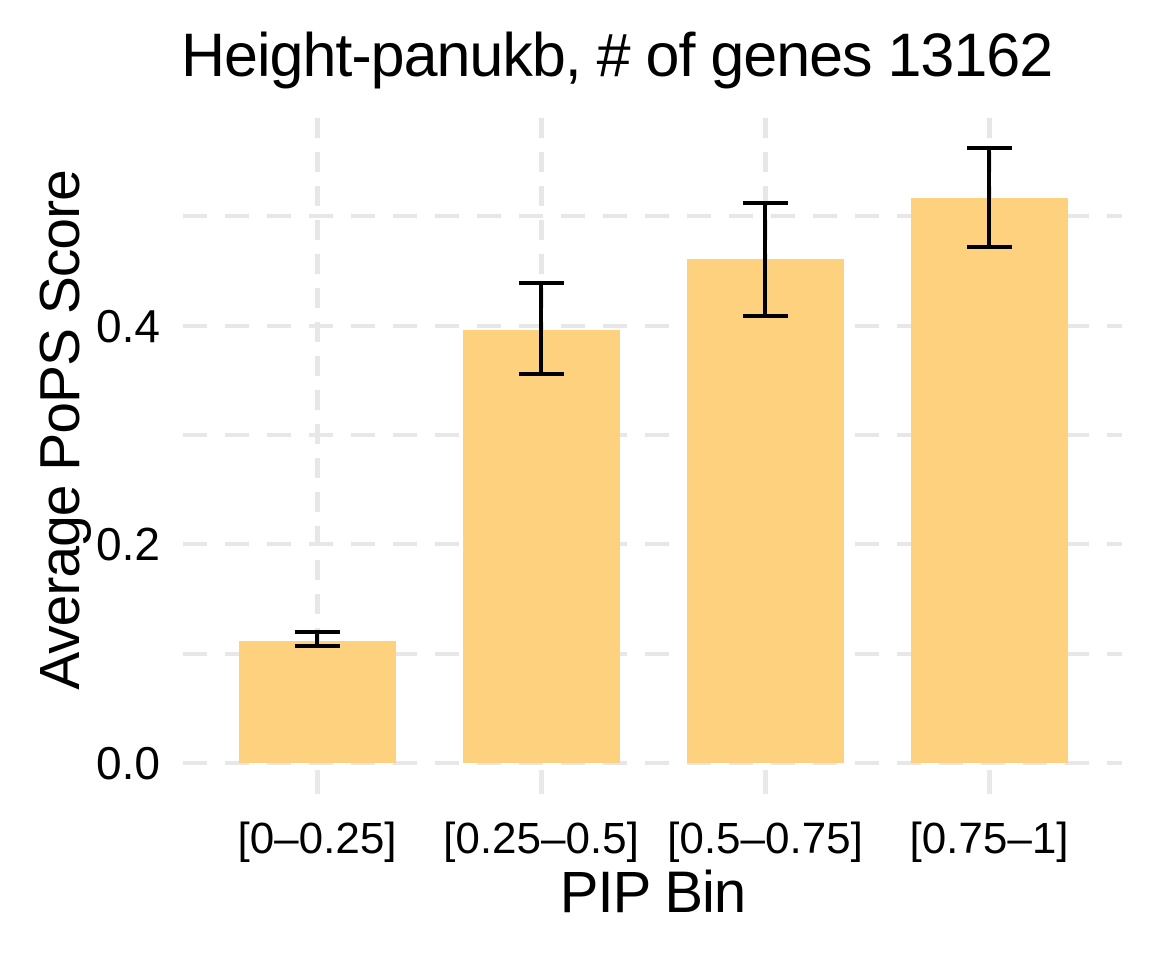  Describe the element at coordinates (128, 544) in the screenshot. I see `y-tick-label: 0.2` at that location.